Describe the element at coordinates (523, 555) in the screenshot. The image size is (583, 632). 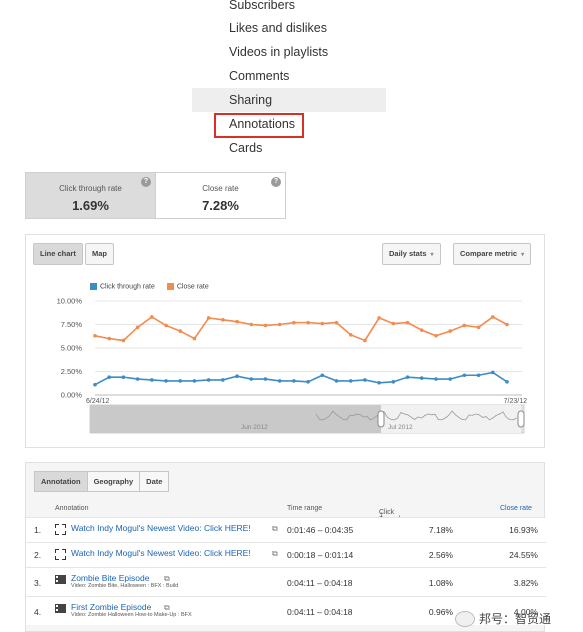
I see `close-rate-value: 24.55%` at that location.